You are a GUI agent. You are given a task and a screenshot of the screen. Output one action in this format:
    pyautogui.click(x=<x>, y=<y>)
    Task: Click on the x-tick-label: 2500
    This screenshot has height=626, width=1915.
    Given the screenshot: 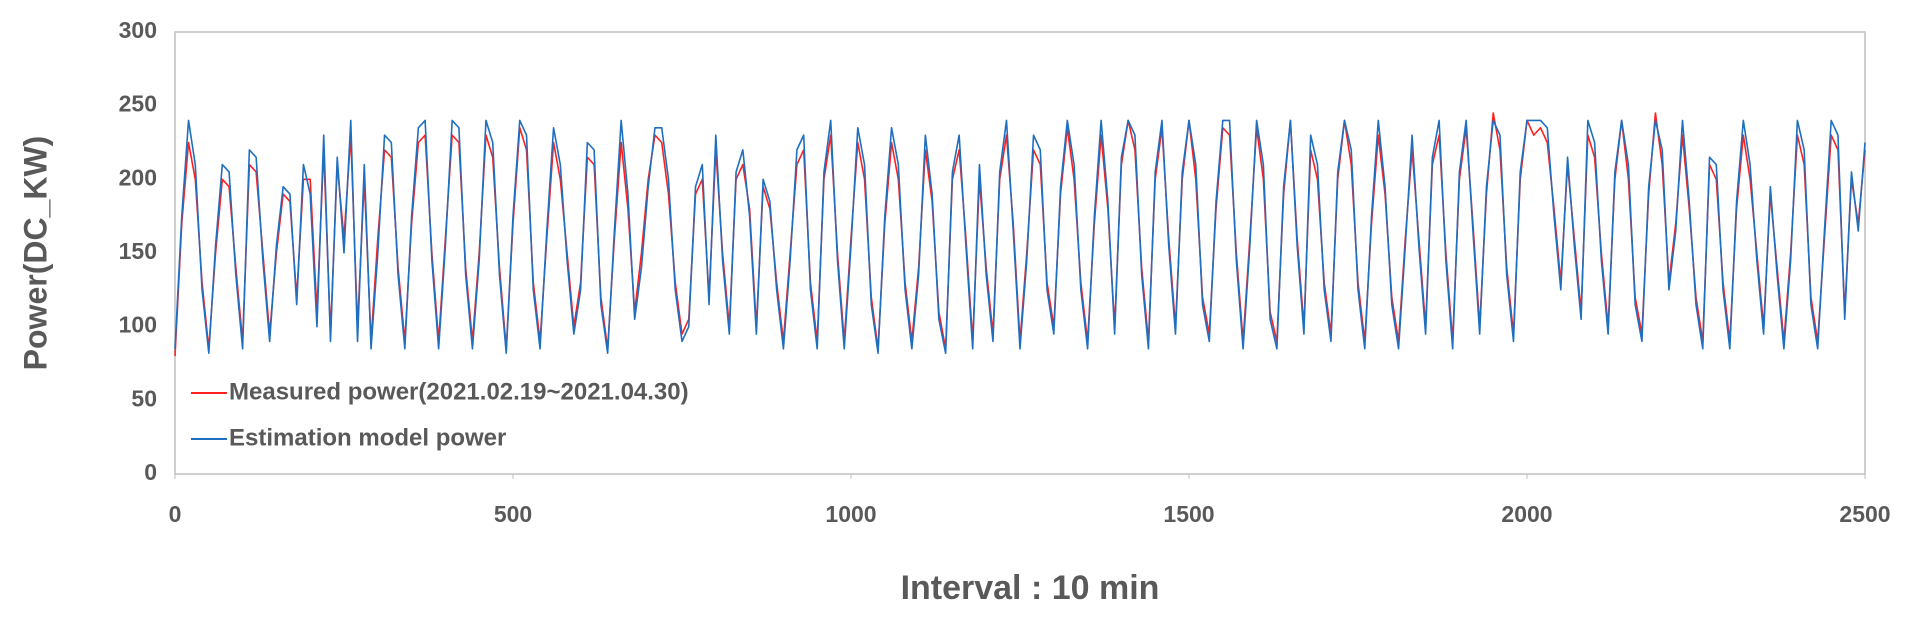 What is the action you would take?
    pyautogui.click(x=1864, y=514)
    